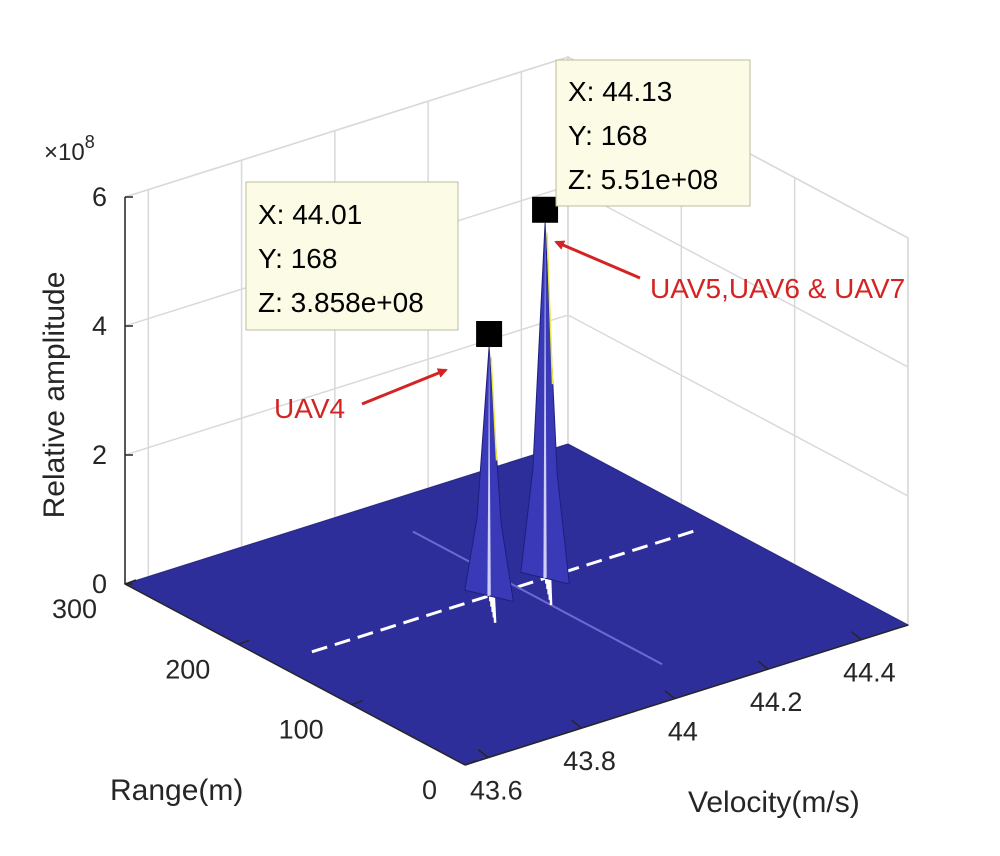  What do you see at coordinates (301, 730) in the screenshot?
I see `y-tick-label-1: 100` at bounding box center [301, 730].